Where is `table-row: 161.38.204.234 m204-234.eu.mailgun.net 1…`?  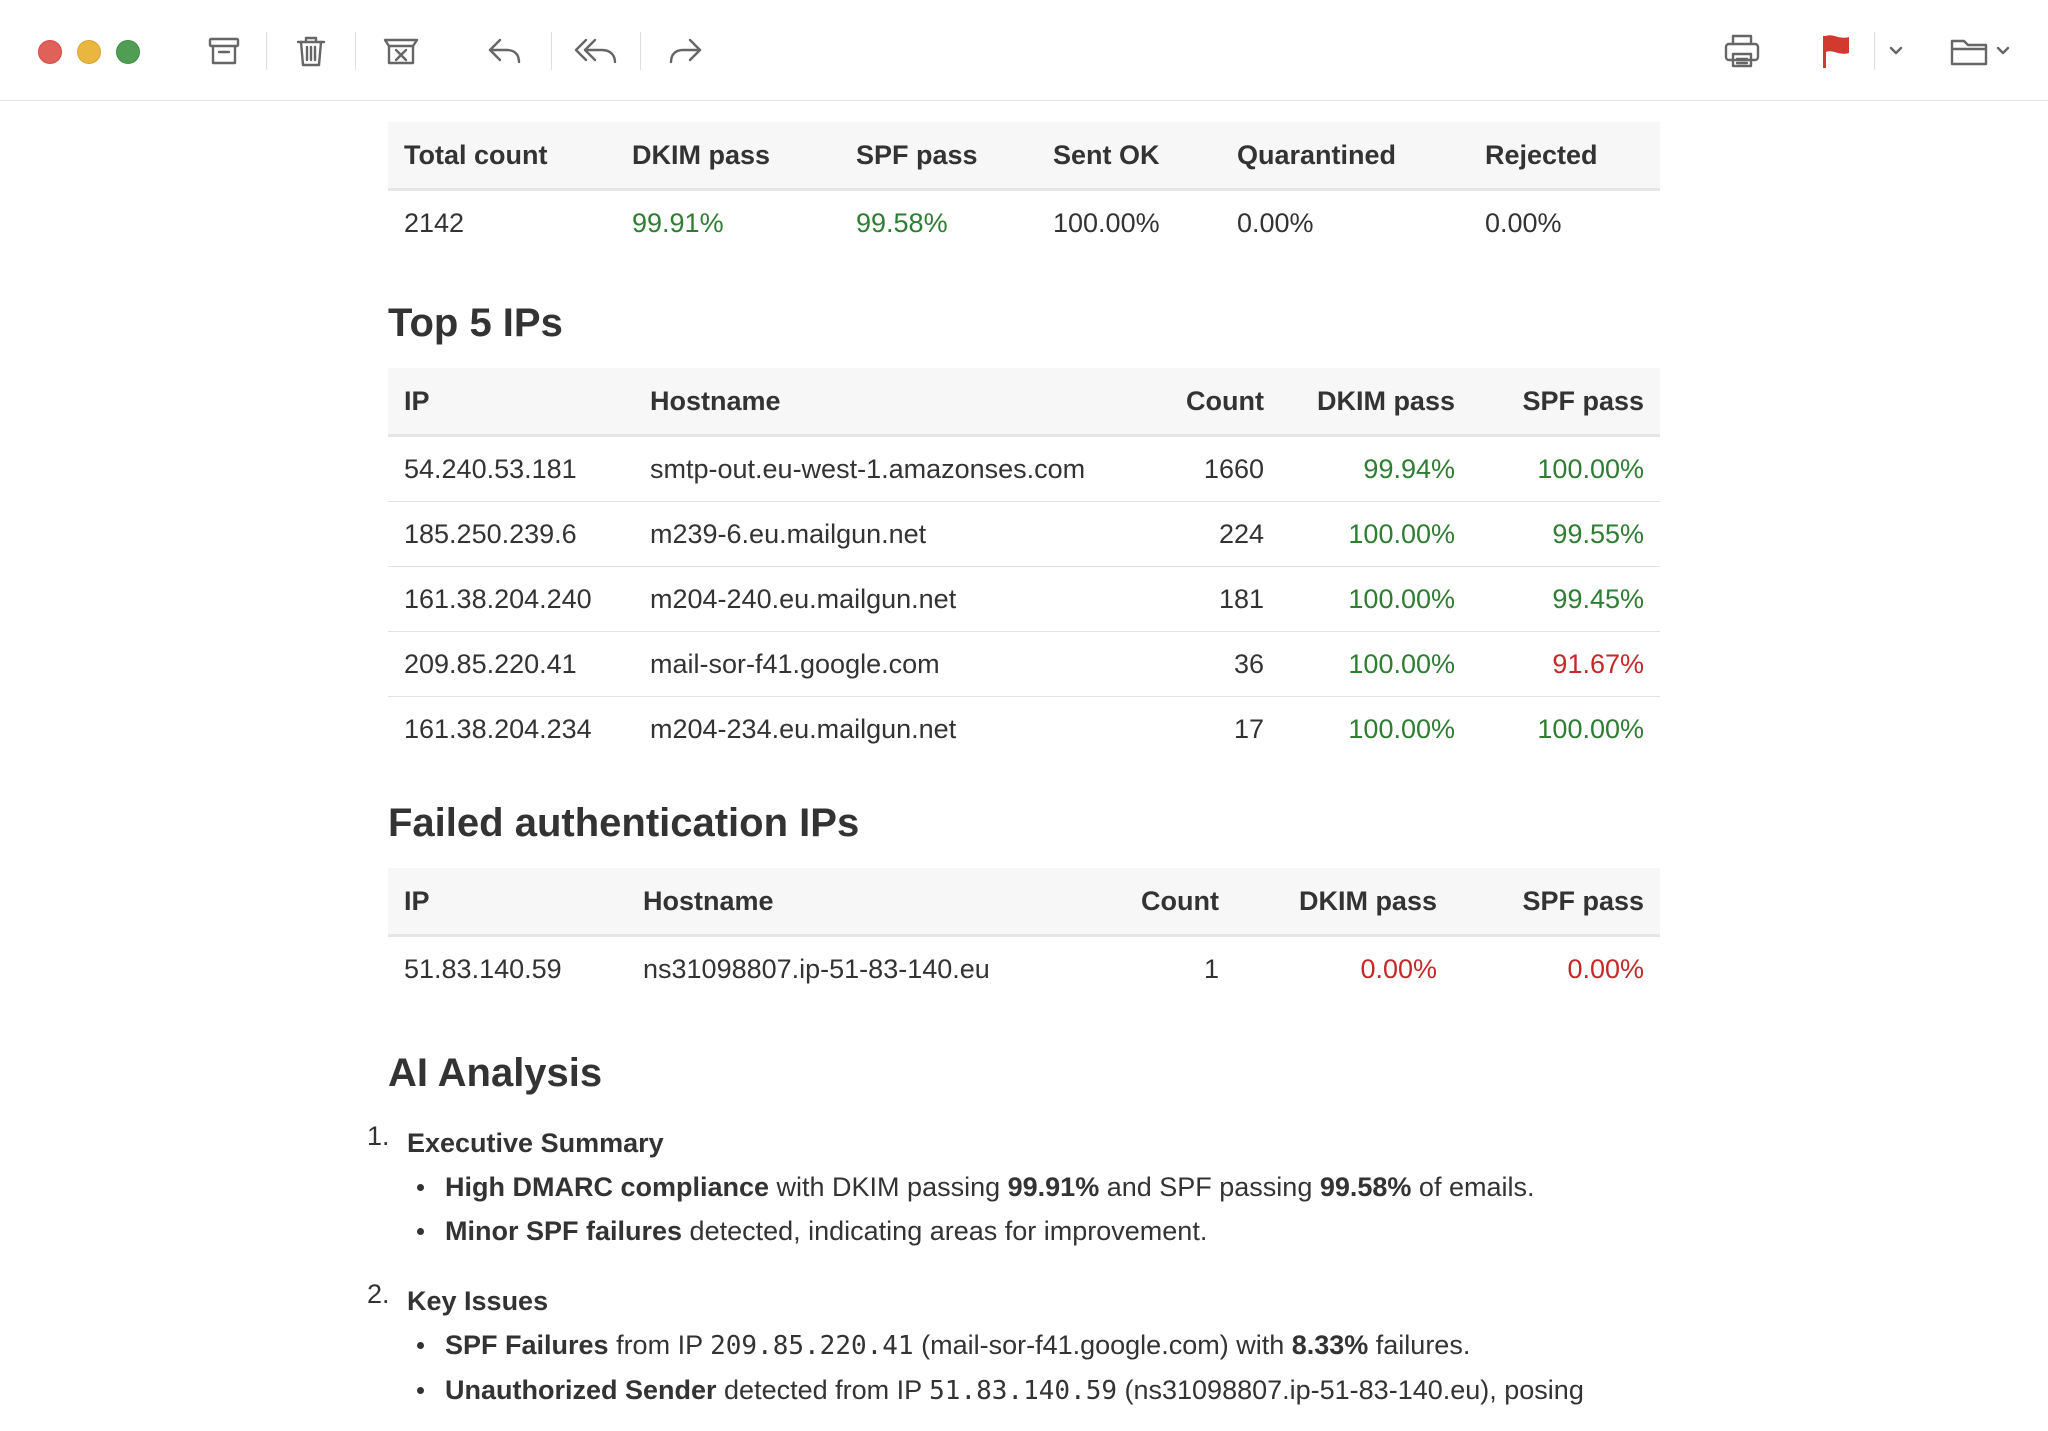 table-row: 161.38.204.234 m204-234.eu.mailgun.net 1… is located at coordinates (1024, 729).